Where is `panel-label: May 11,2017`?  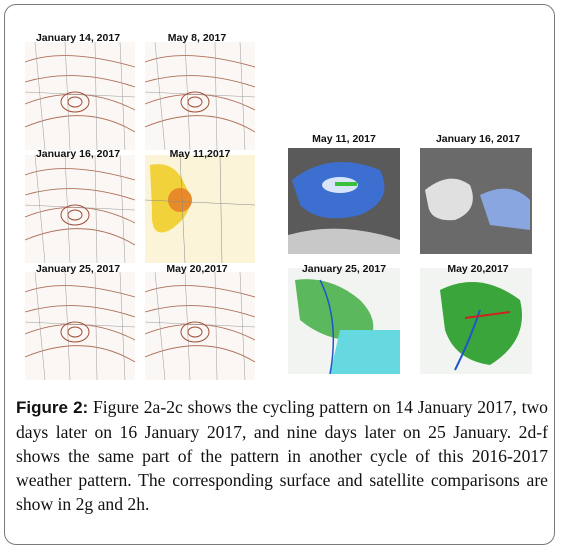
panel-label: May 11,2017 is located at coordinates (200, 154).